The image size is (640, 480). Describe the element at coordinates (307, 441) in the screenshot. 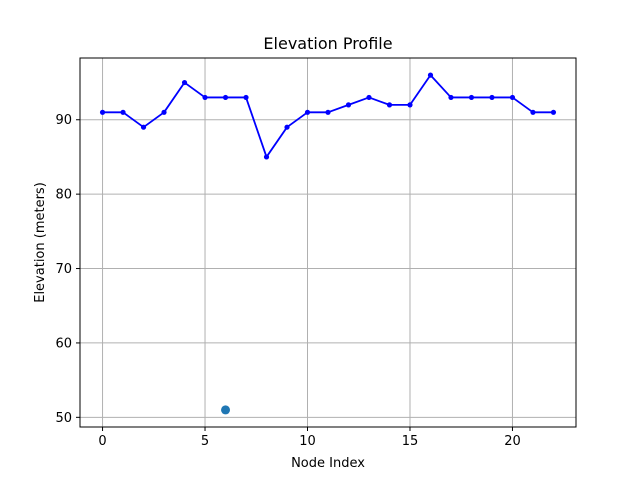

I see `x-tick-label: 10` at that location.